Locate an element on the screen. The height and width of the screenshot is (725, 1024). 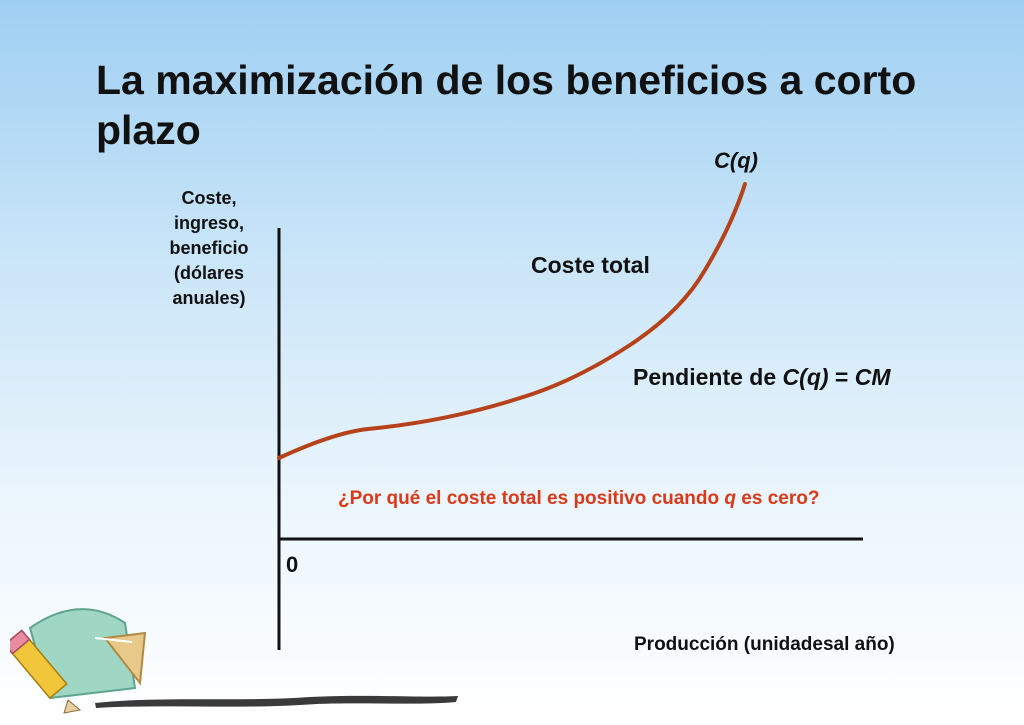
total-cost-label: Coste total is located at coordinates (590, 265).